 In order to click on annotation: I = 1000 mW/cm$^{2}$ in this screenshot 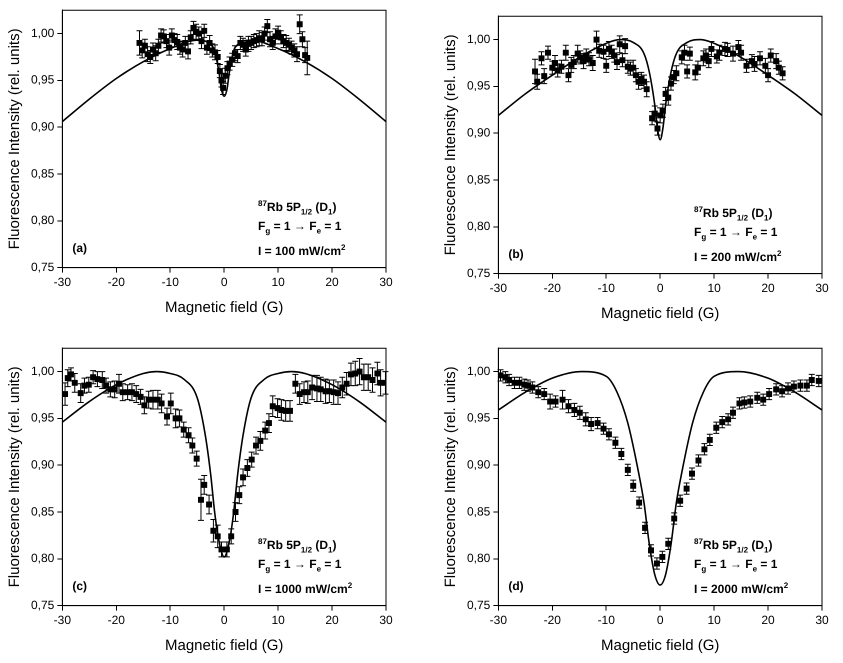, I will do `click(305, 589)`.